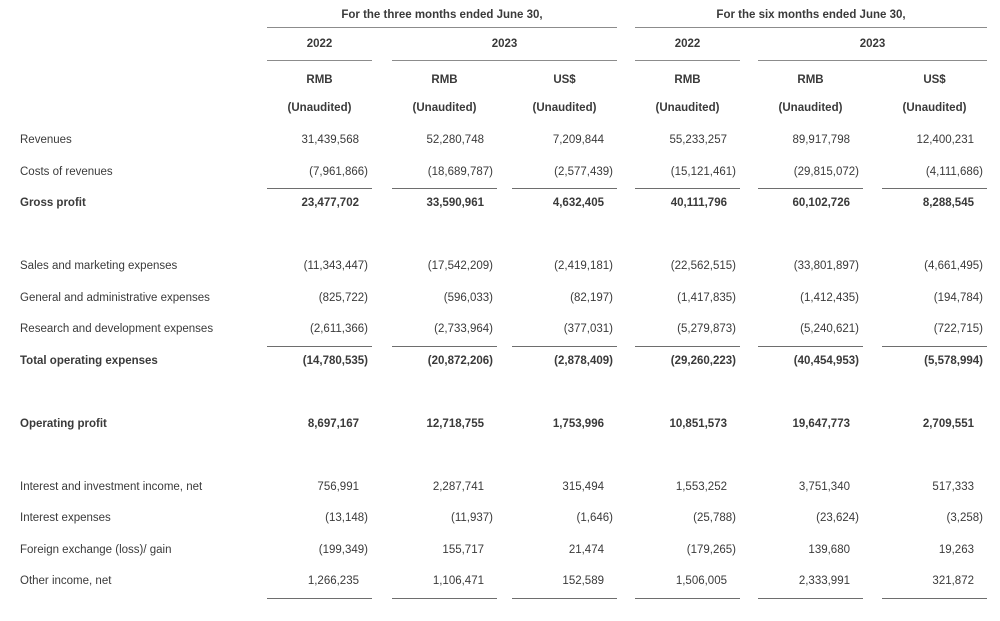 The image size is (1000, 621). I want to click on six-months-group-title: For the six months ended June 30,, so click(811, 15).